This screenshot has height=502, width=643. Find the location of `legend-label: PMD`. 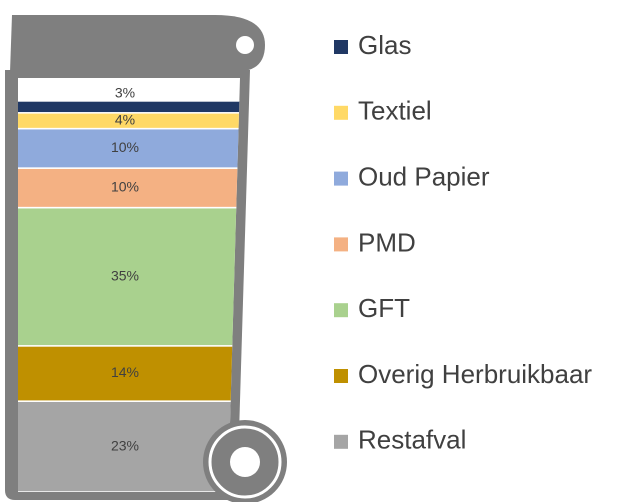

legend-label: PMD is located at coordinates (387, 242).